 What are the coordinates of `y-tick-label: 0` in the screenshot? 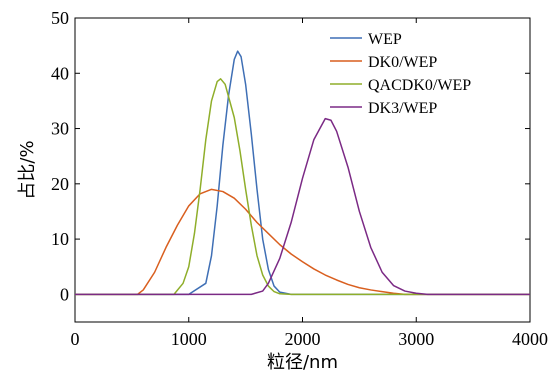 It's located at (64, 294).